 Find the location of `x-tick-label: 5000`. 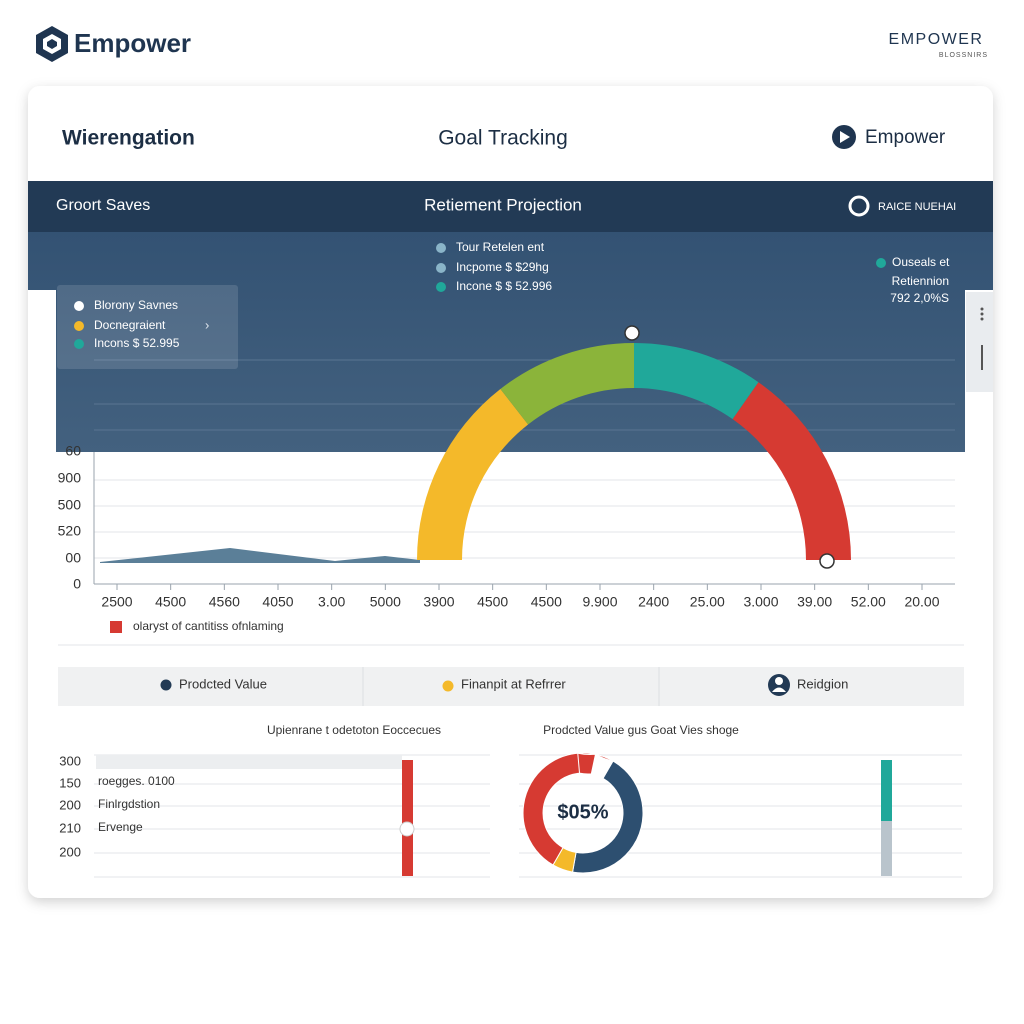

x-tick-label: 5000 is located at coordinates (385, 602).